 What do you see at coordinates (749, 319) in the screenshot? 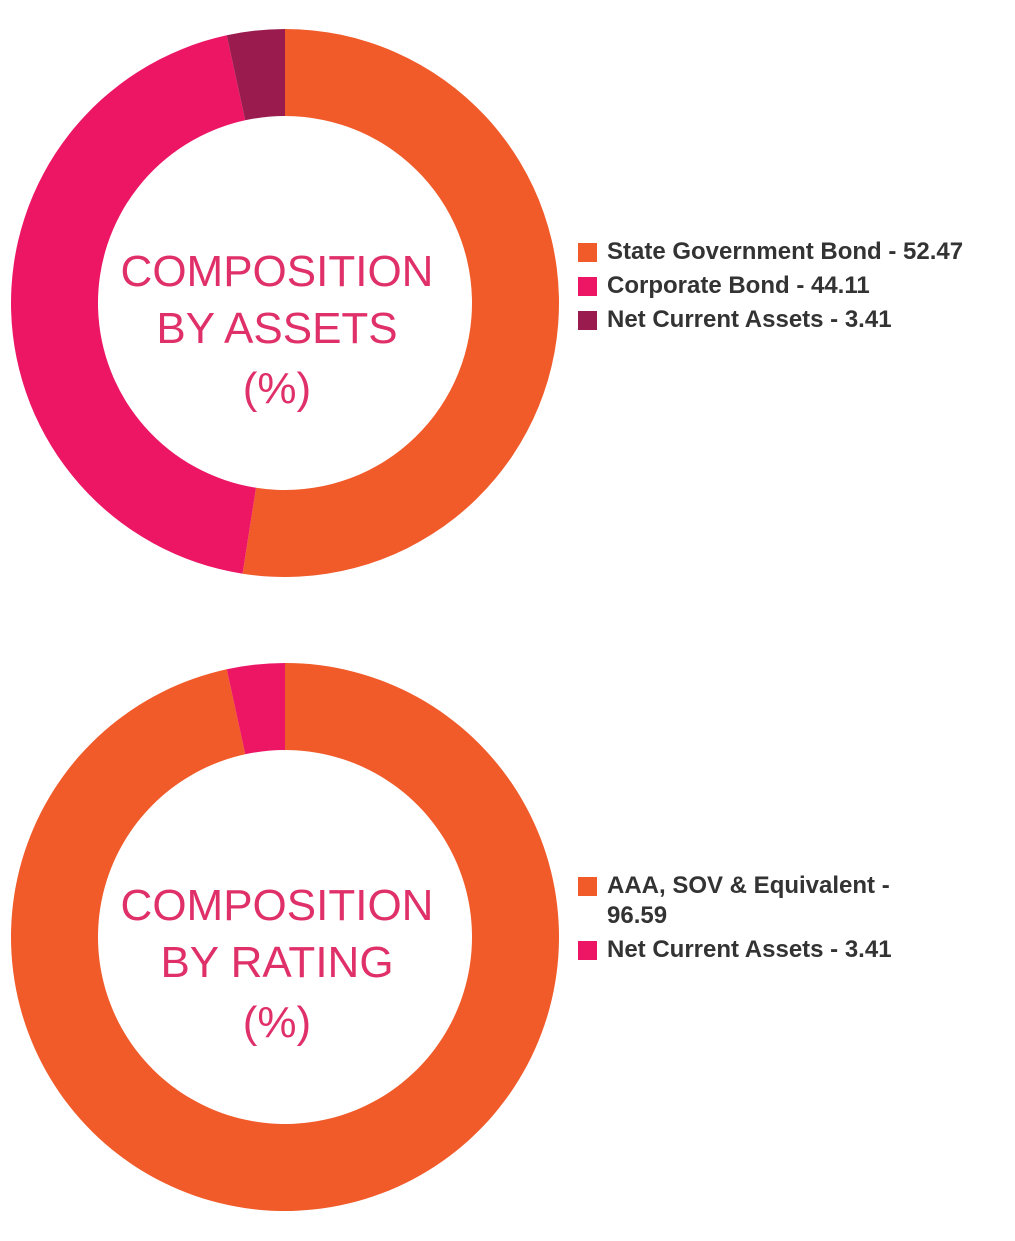
I see `legend-label-assets-2: Net Current Assets - 3.41` at bounding box center [749, 319].